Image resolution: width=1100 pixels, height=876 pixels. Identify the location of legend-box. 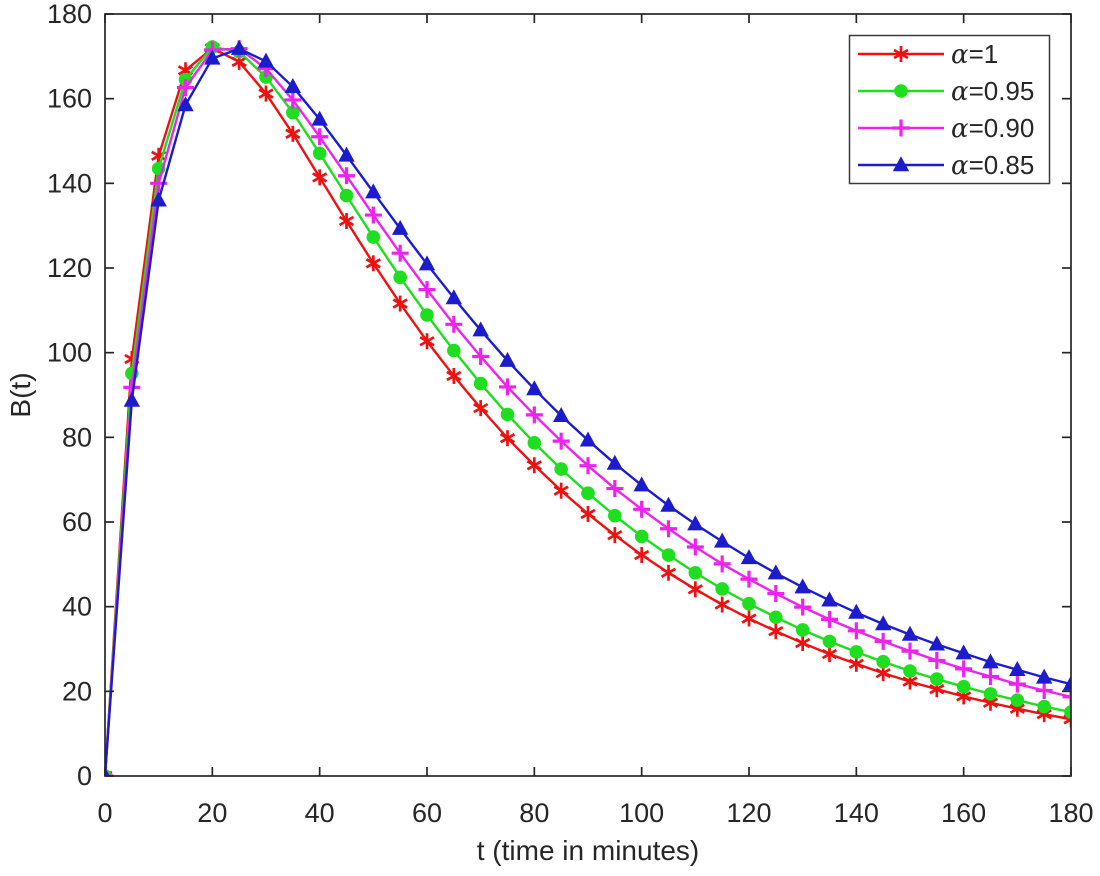
(949, 109).